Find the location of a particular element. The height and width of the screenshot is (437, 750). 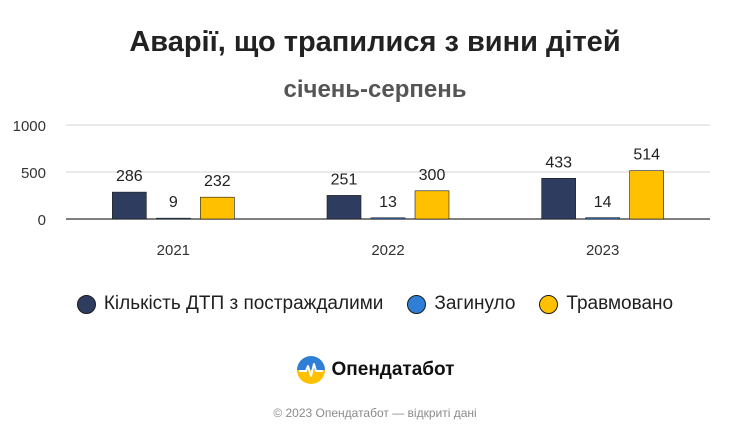

brand-name: Опендатабот is located at coordinates (393, 369).